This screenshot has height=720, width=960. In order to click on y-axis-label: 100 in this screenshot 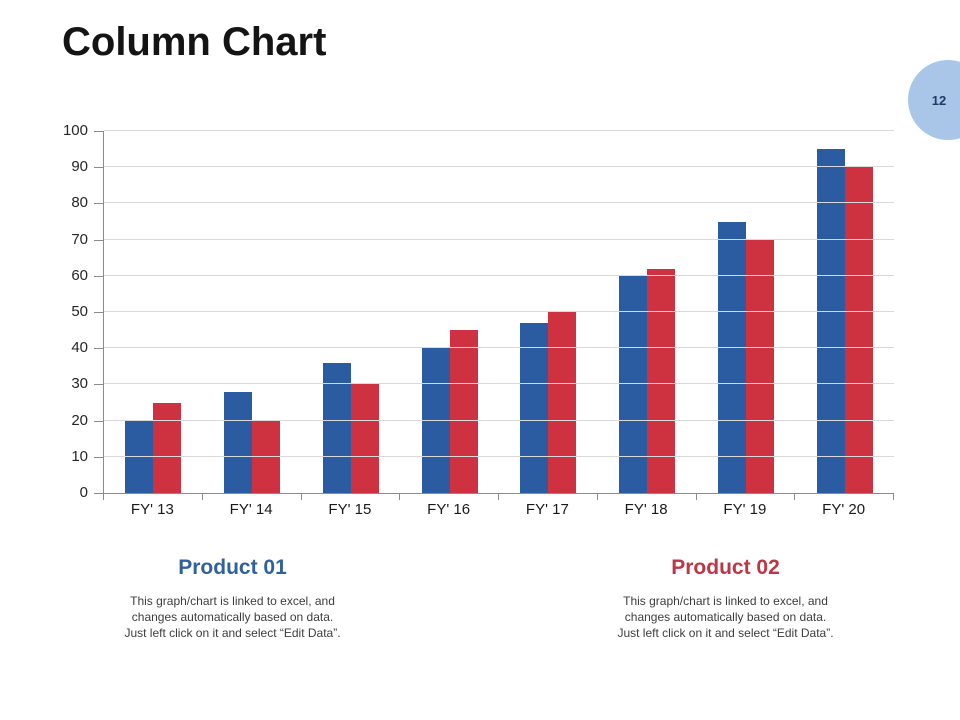, I will do `click(75, 130)`.